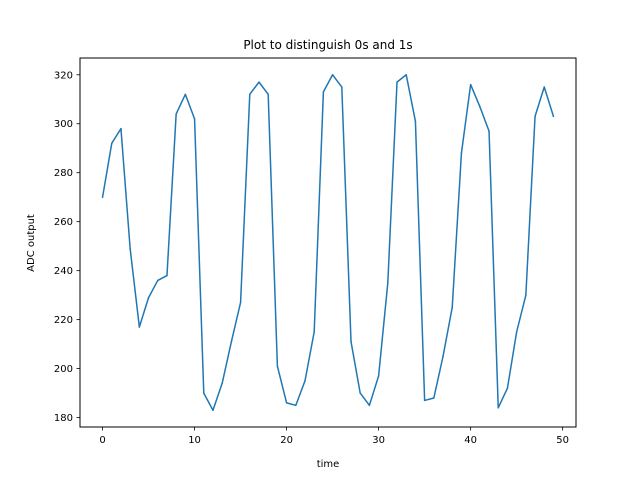 The image size is (640, 480). What do you see at coordinates (328, 464) in the screenshot?
I see `x-axis-label: time` at bounding box center [328, 464].